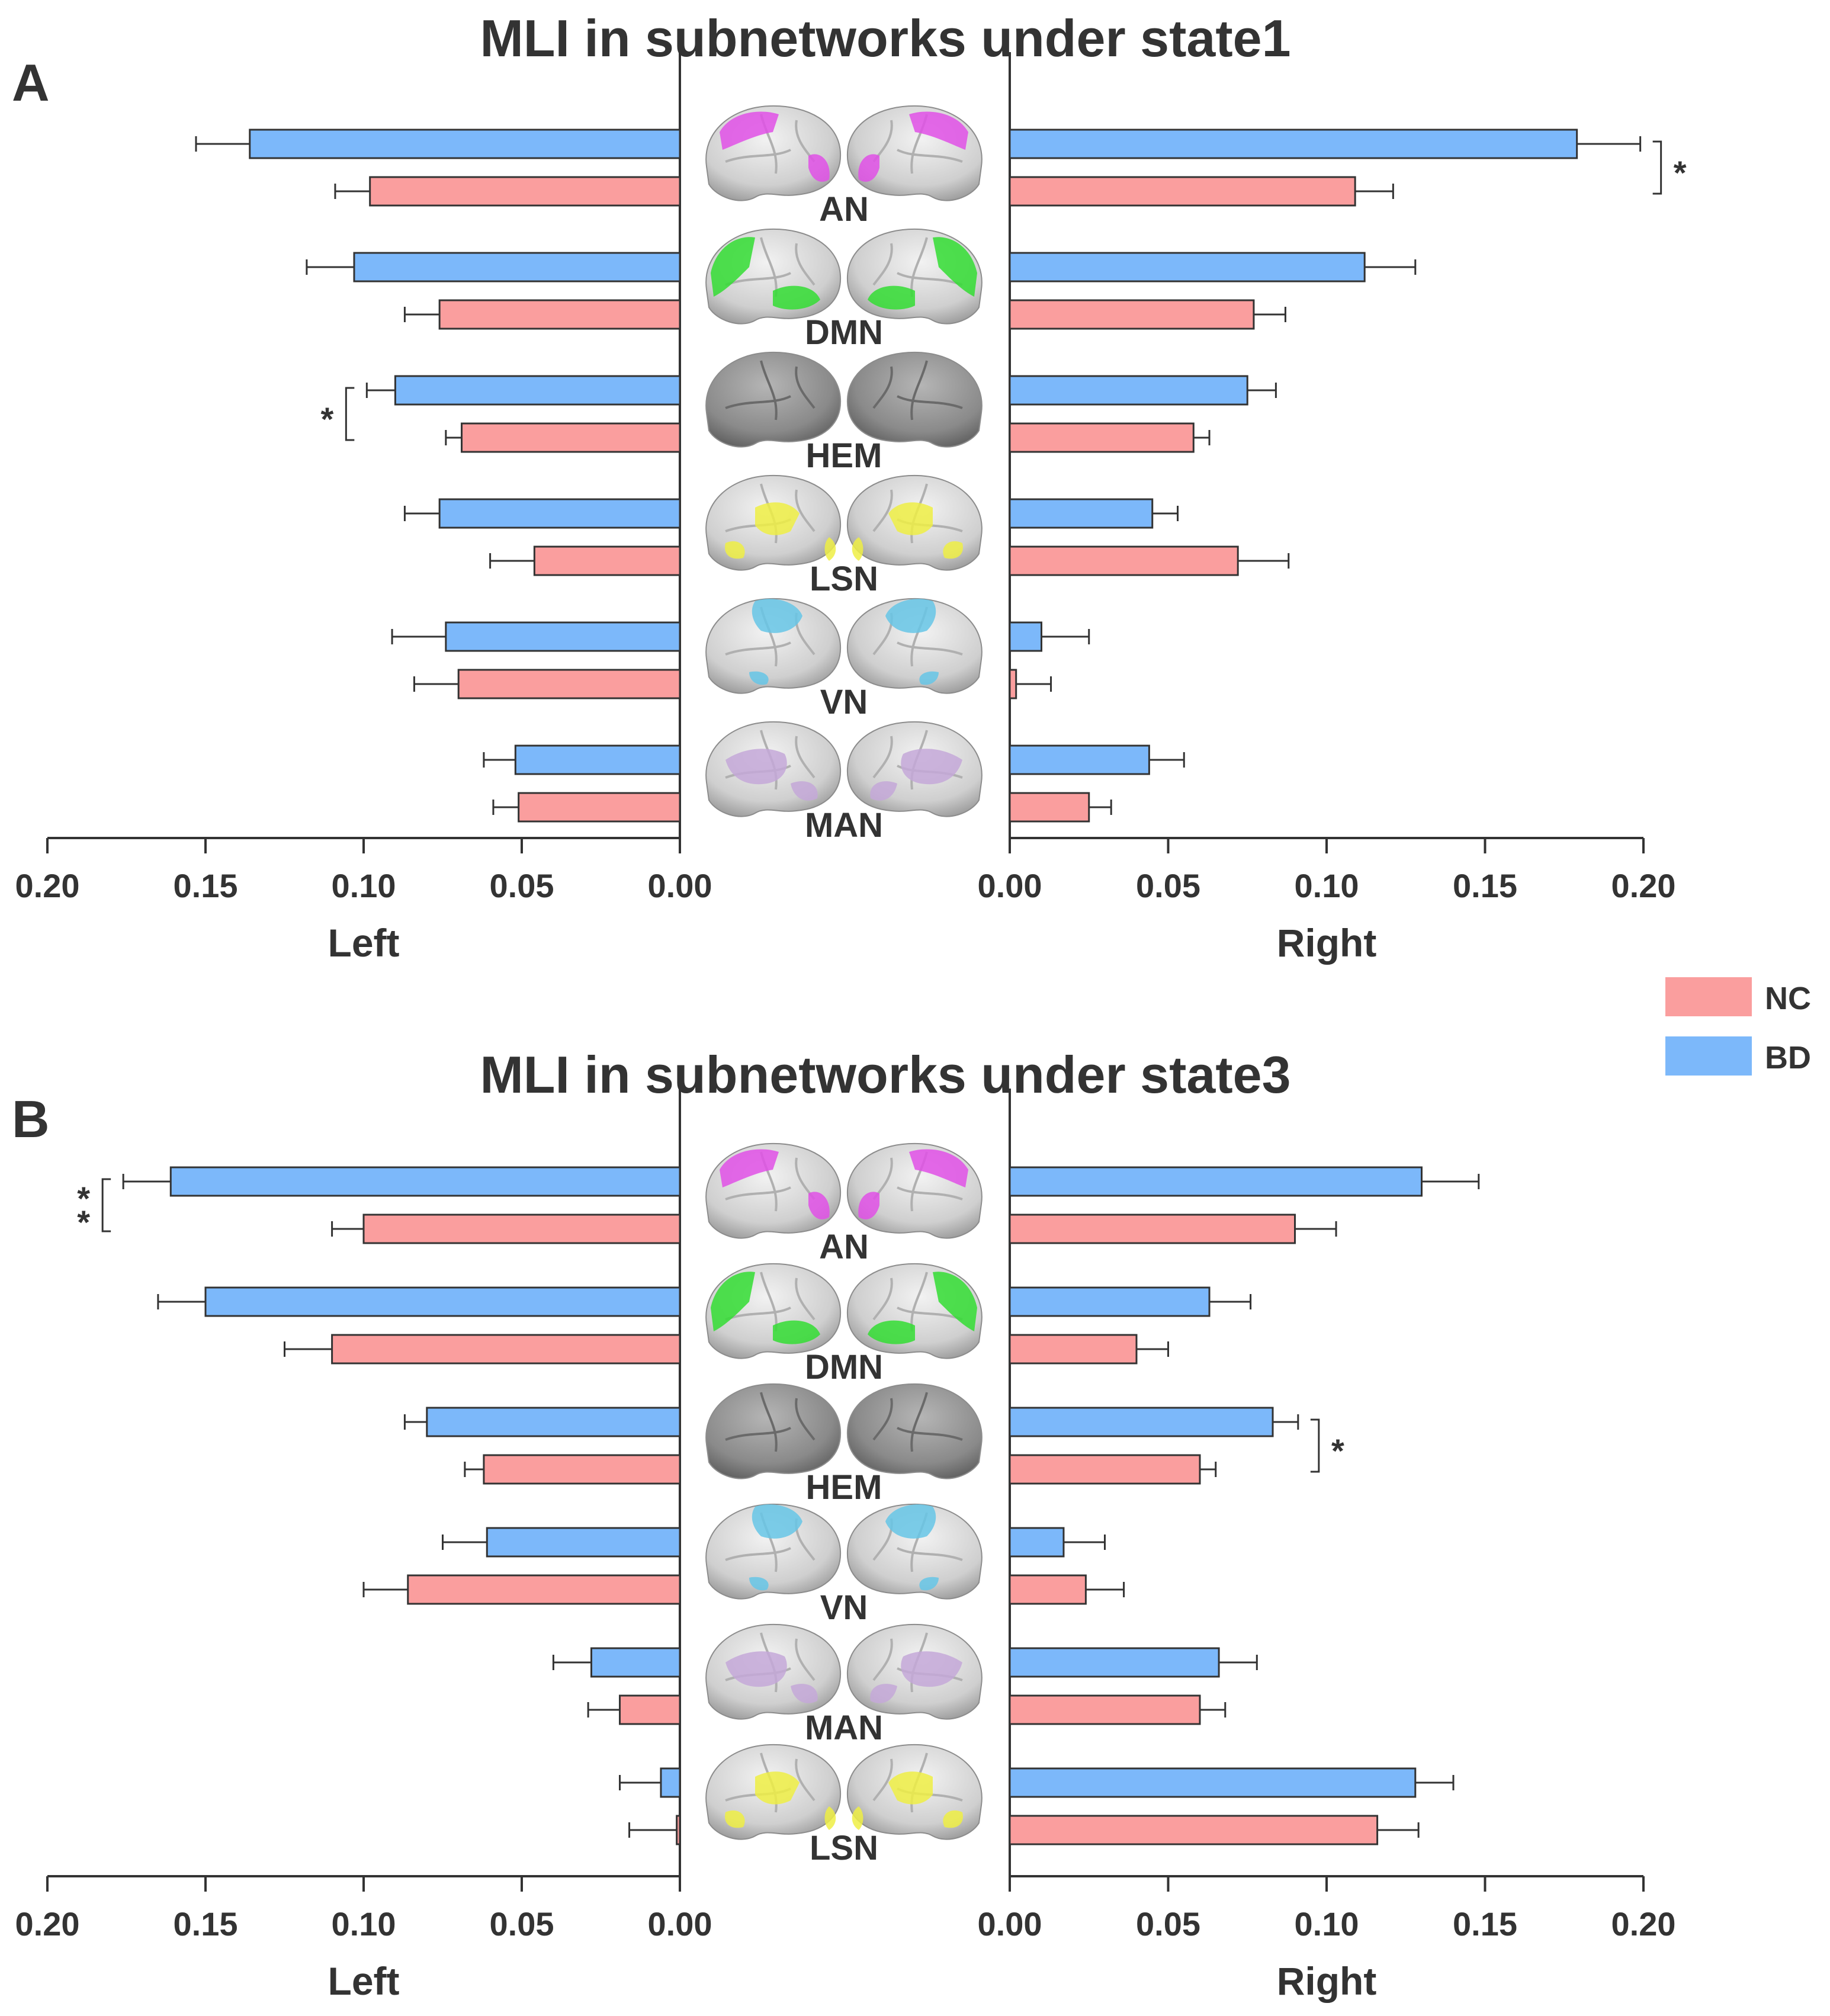  I want to click on left-tick-label: 0.10, so click(364, 885).